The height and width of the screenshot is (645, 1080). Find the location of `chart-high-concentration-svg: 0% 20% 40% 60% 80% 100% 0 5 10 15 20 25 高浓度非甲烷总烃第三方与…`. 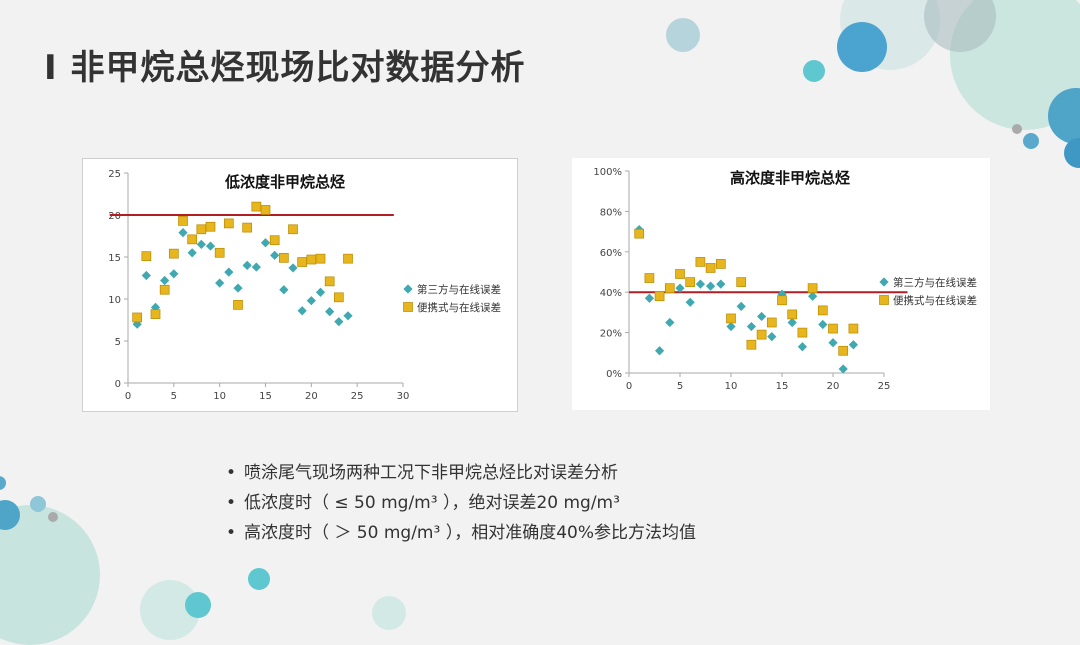

chart-high-concentration-svg: 0% 20% 40% 60% 80% 100% 0 5 10 15 20 25 高浓度非甲烷总烃第三方与… is located at coordinates (785, 279).